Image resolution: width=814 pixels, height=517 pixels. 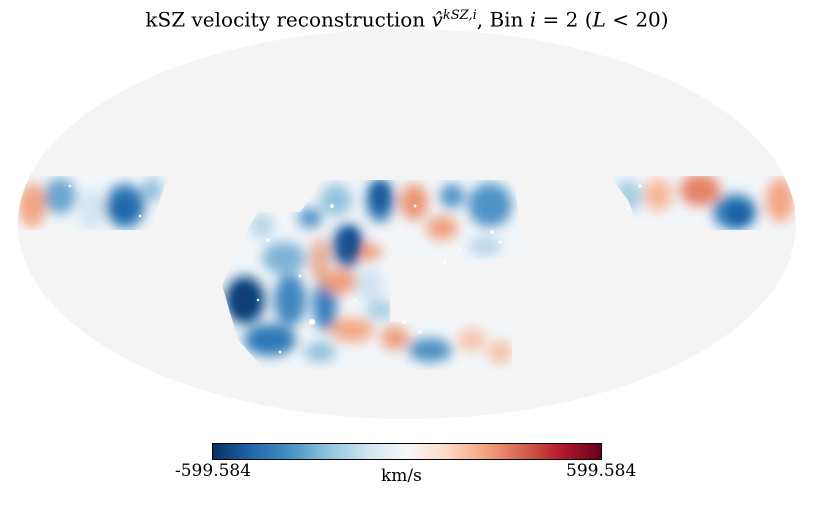 What do you see at coordinates (637, 19) in the screenshot?
I see `title-limit-text: < 20)` at bounding box center [637, 19].